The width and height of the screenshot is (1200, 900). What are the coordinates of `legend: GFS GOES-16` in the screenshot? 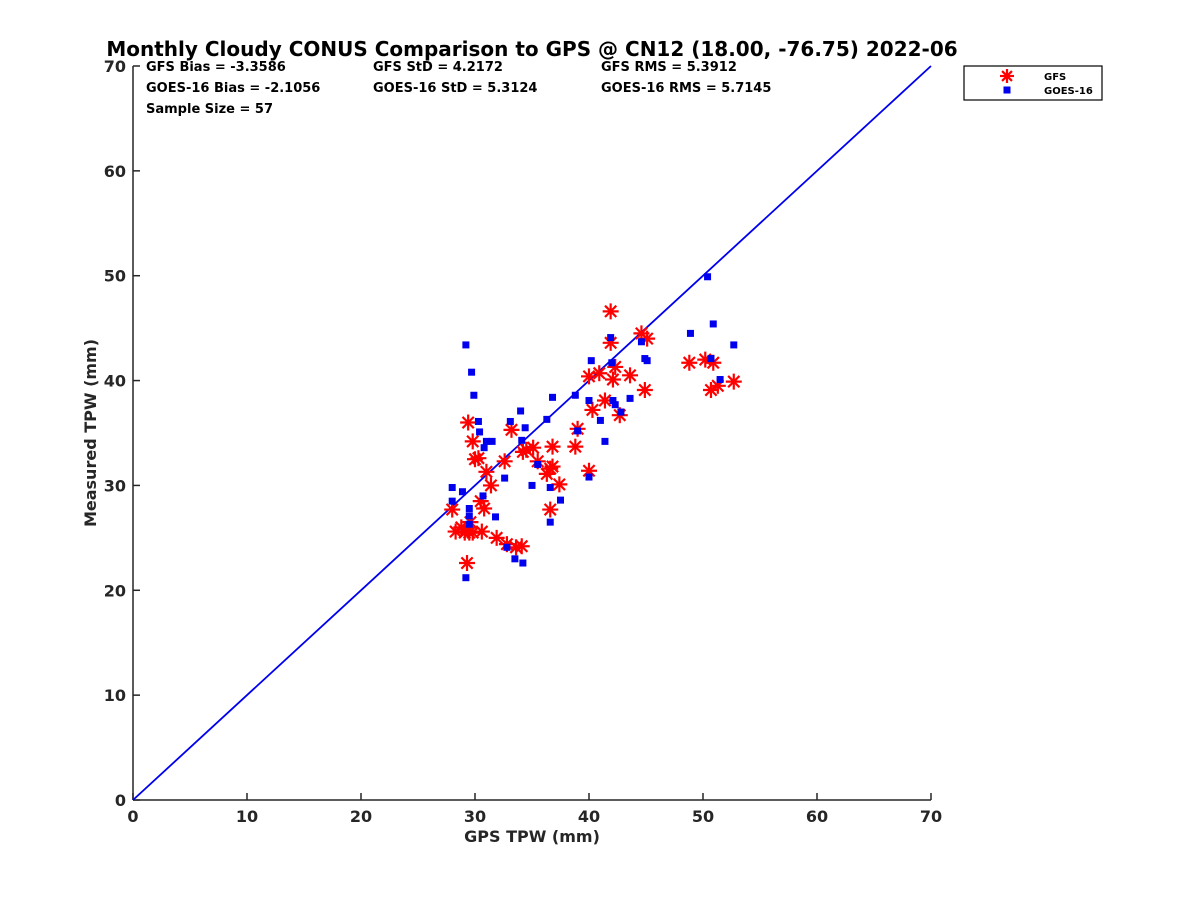 It's located at (1033, 83).